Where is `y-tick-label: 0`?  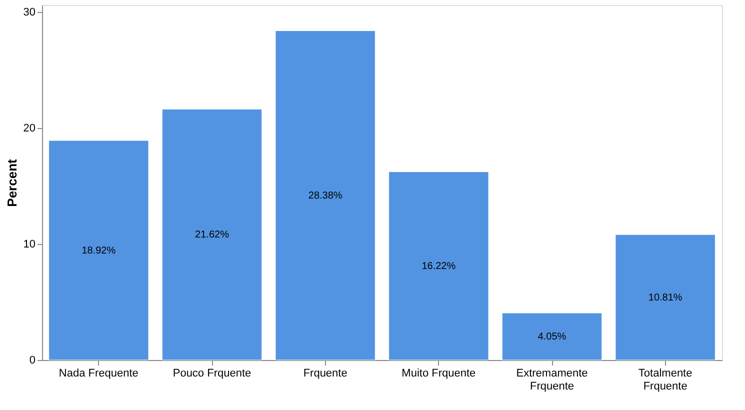 y-tick-label: 0 is located at coordinates (32, 360).